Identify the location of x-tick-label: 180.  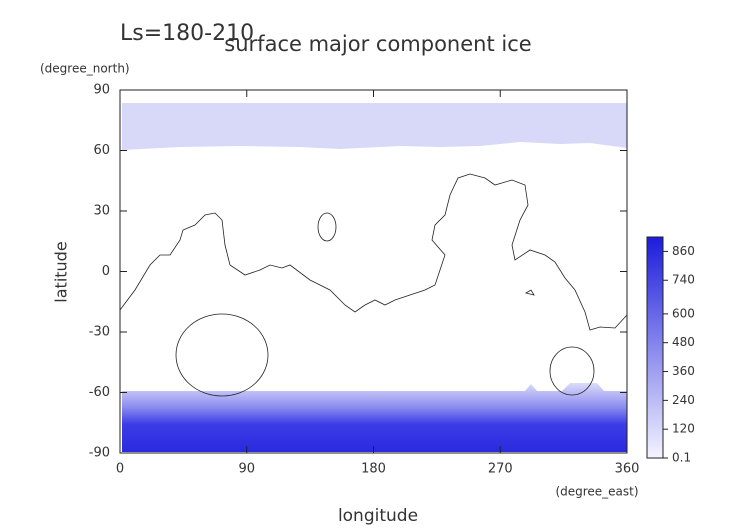
(373, 469).